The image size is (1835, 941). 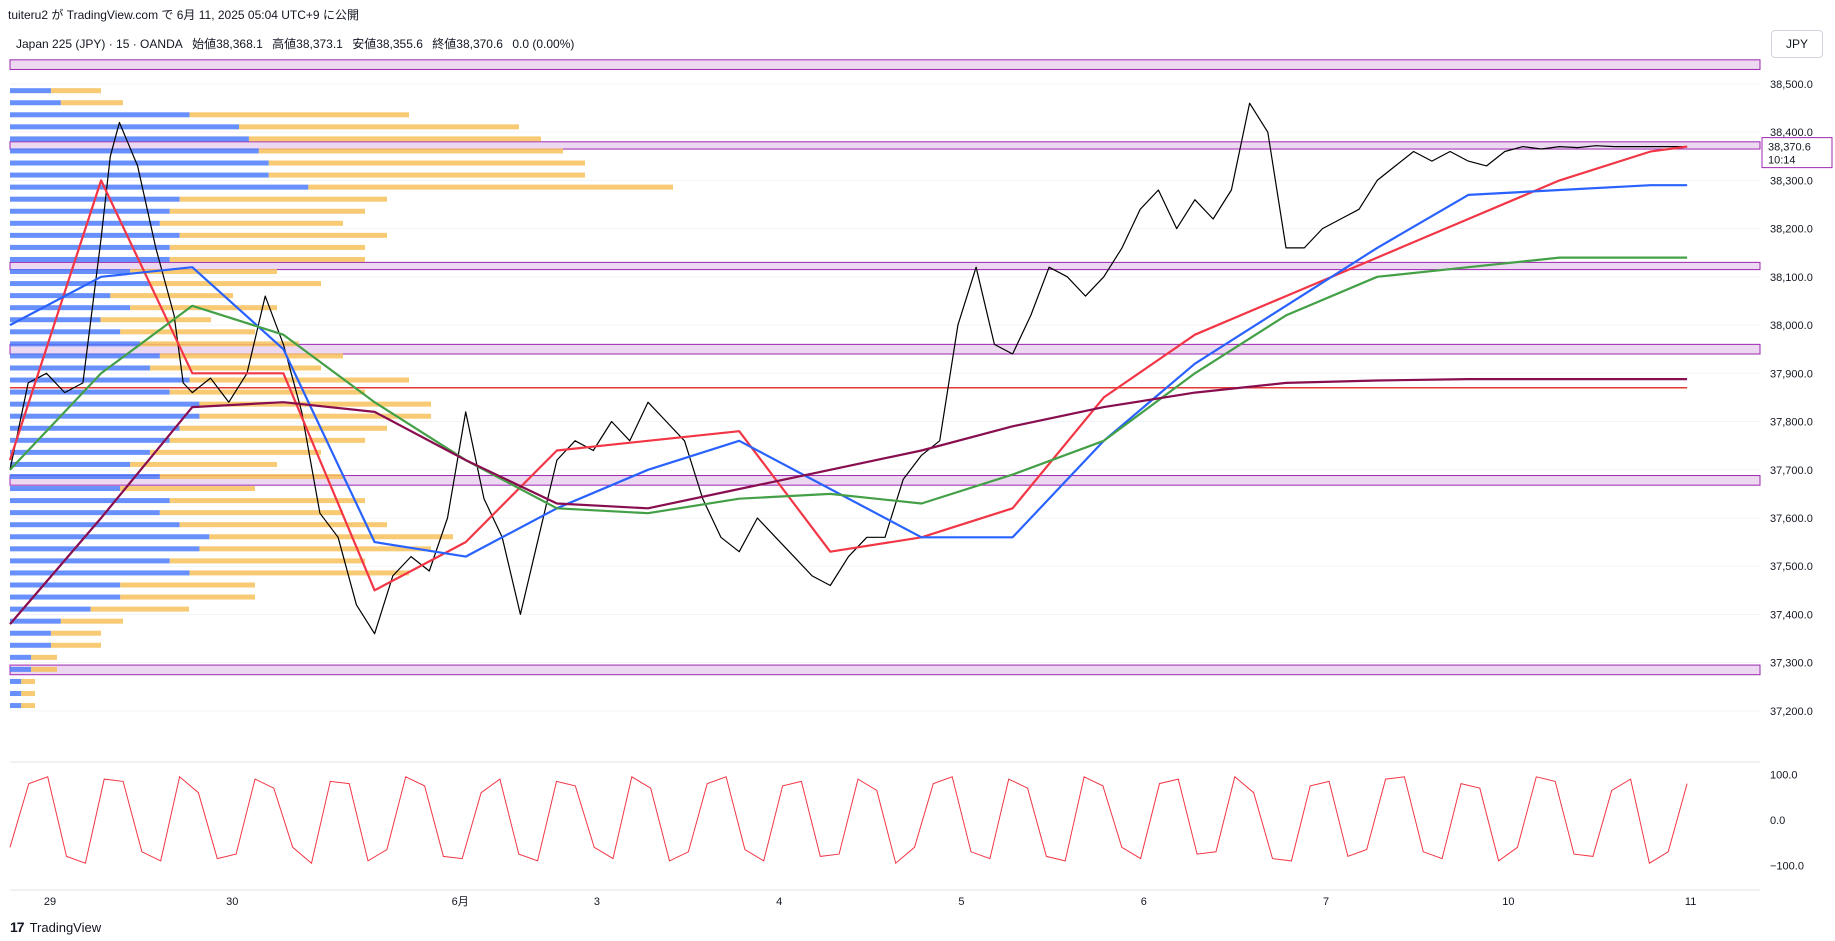 I want to click on x-tick-label: 10, so click(x=1508, y=902).